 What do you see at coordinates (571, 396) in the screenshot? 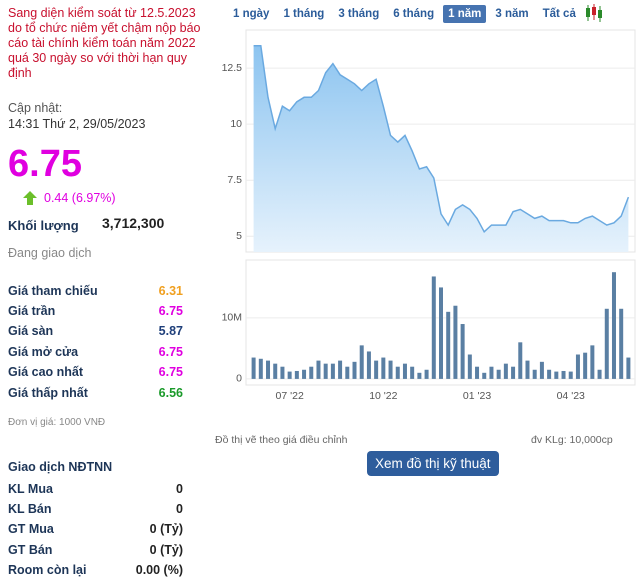
I see `x-tick-label: 04 '23` at bounding box center [571, 396].